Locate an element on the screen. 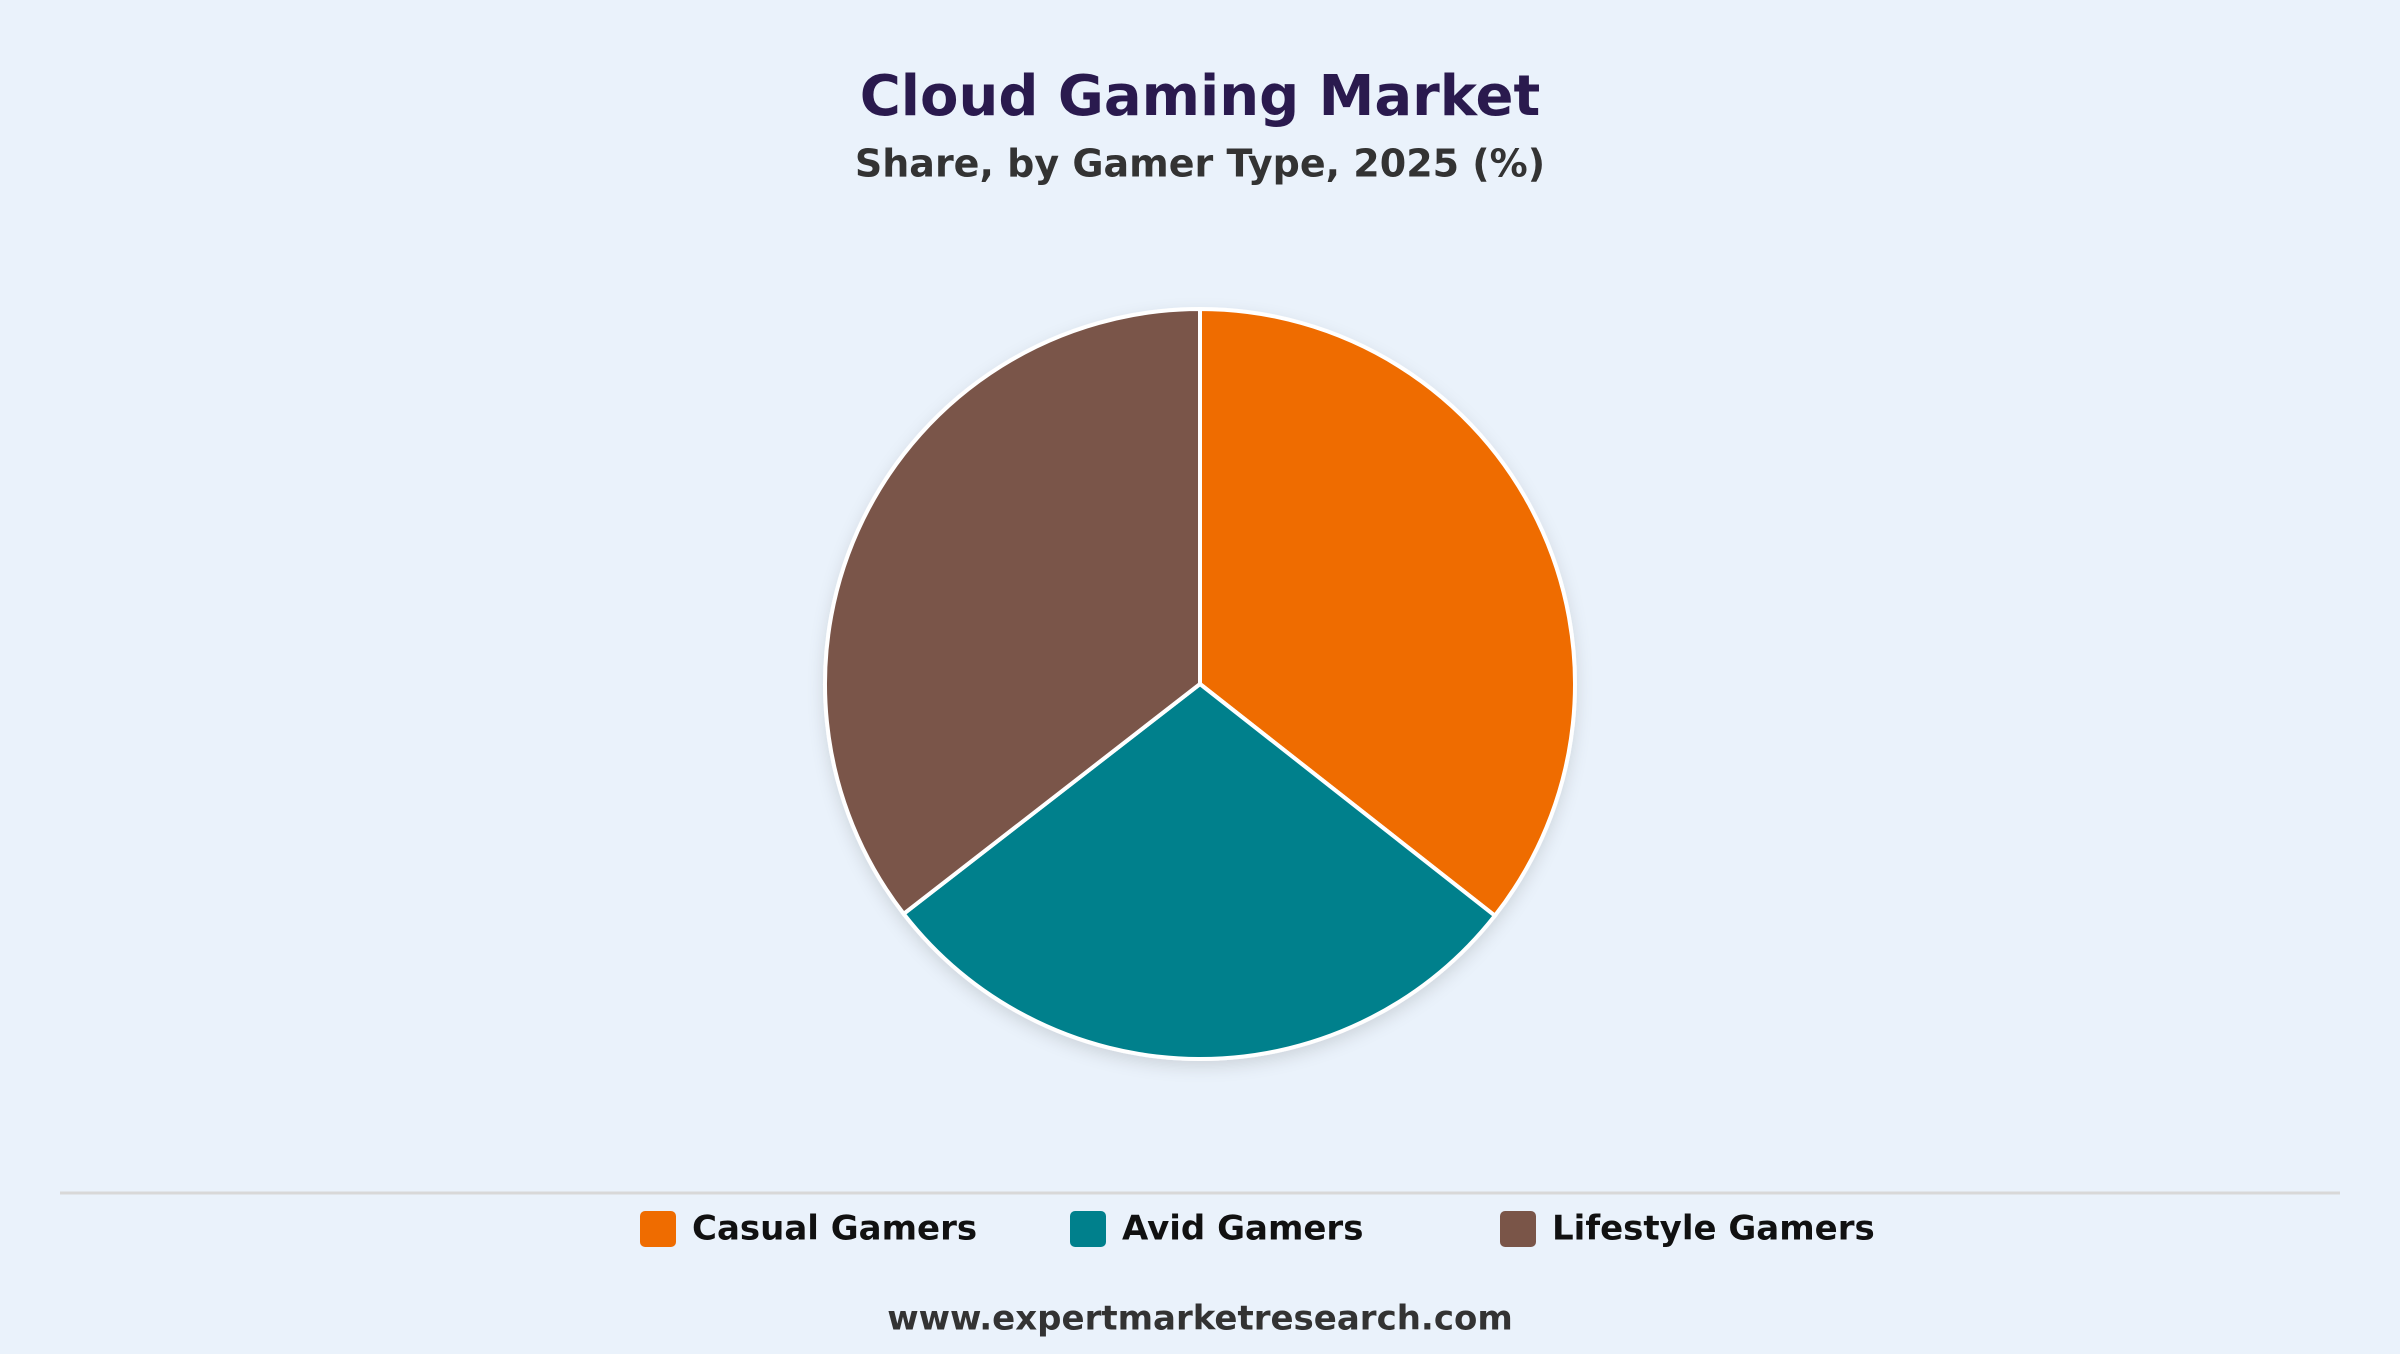 The width and height of the screenshot is (2400, 1354). legend-label: Lifestyle Gamers is located at coordinates (1713, 1229).